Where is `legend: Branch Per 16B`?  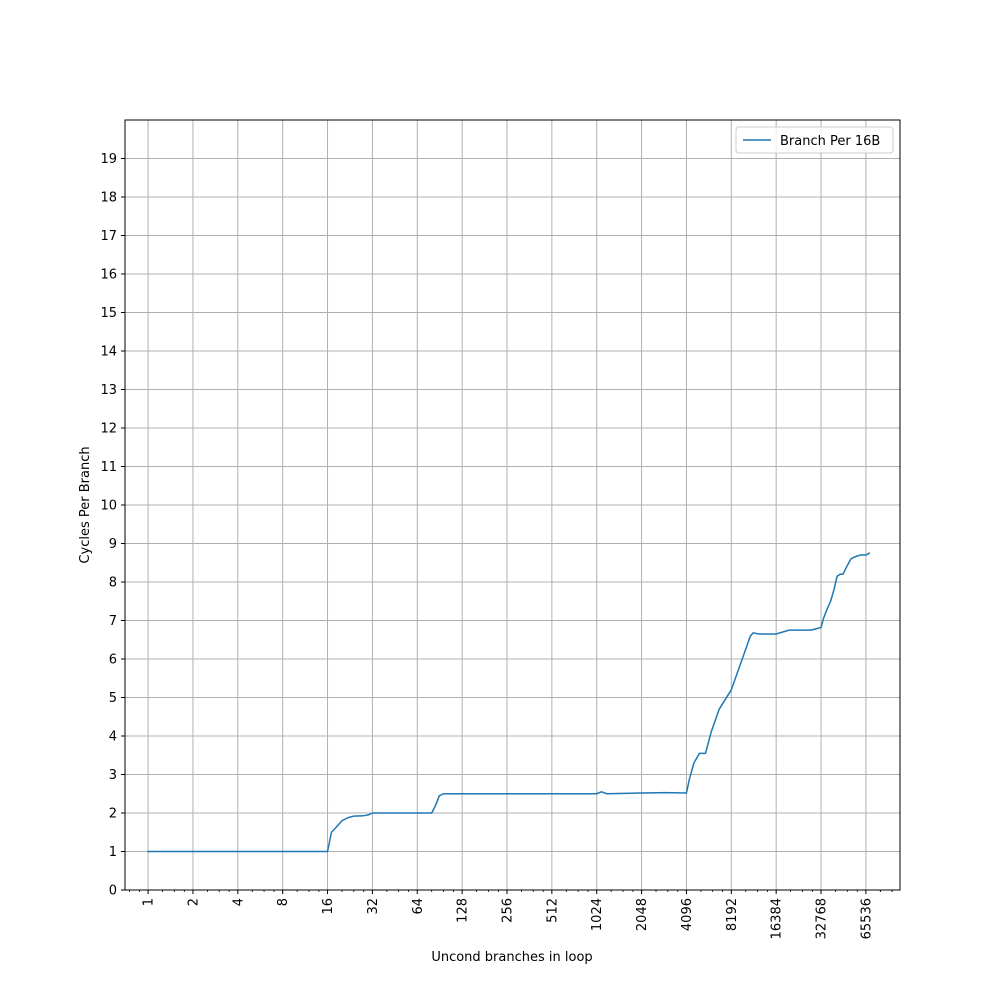
legend: Branch Per 16B is located at coordinates (814, 140).